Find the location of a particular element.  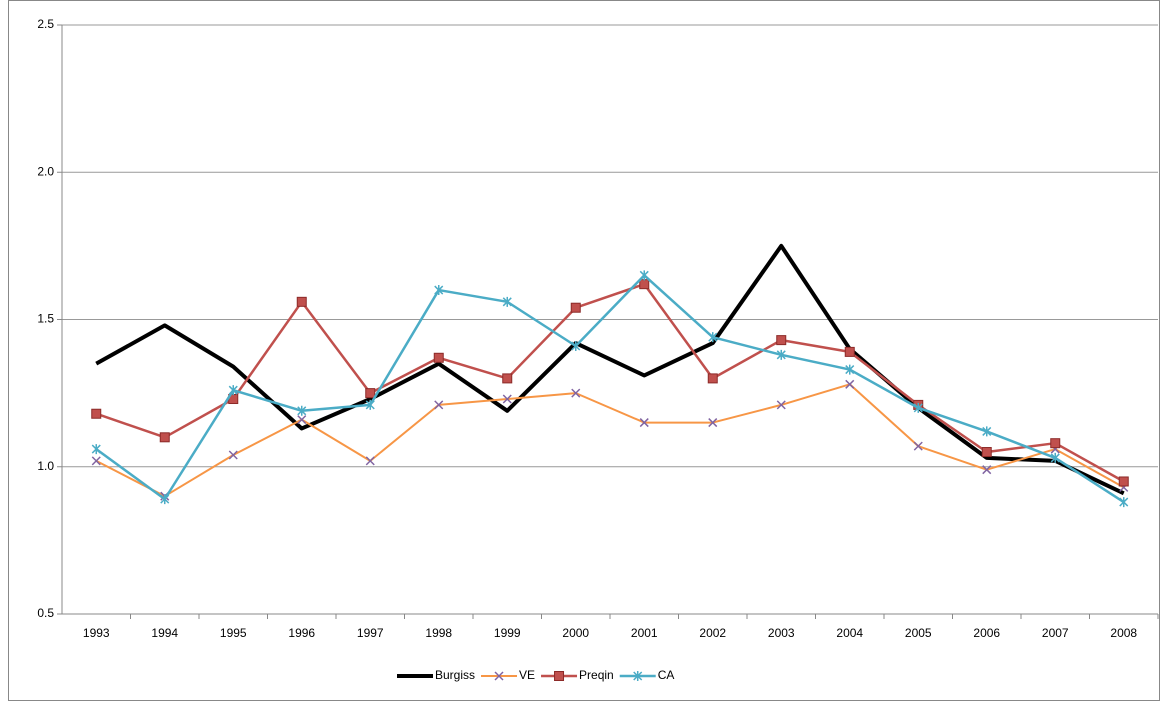

x-tick-label: 2008 is located at coordinates (1123, 633).